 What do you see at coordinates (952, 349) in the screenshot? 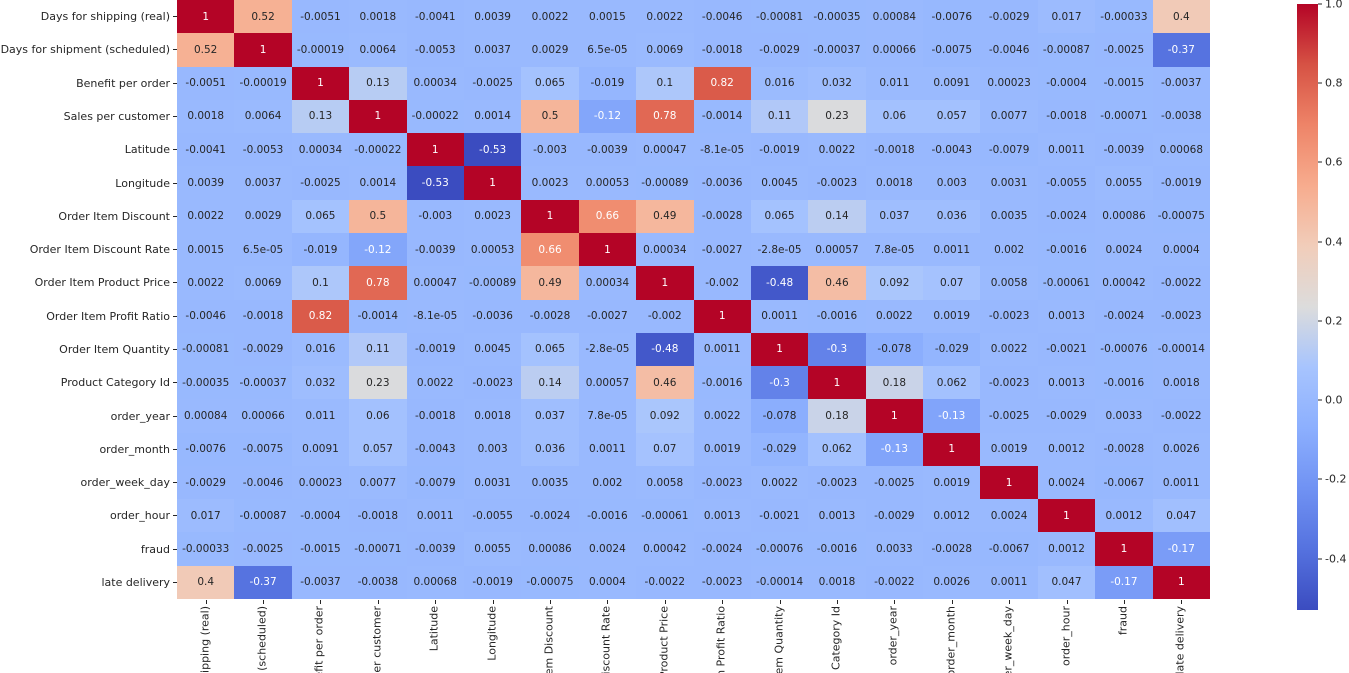
I see `heatmap-cell: -0.029` at bounding box center [952, 349].